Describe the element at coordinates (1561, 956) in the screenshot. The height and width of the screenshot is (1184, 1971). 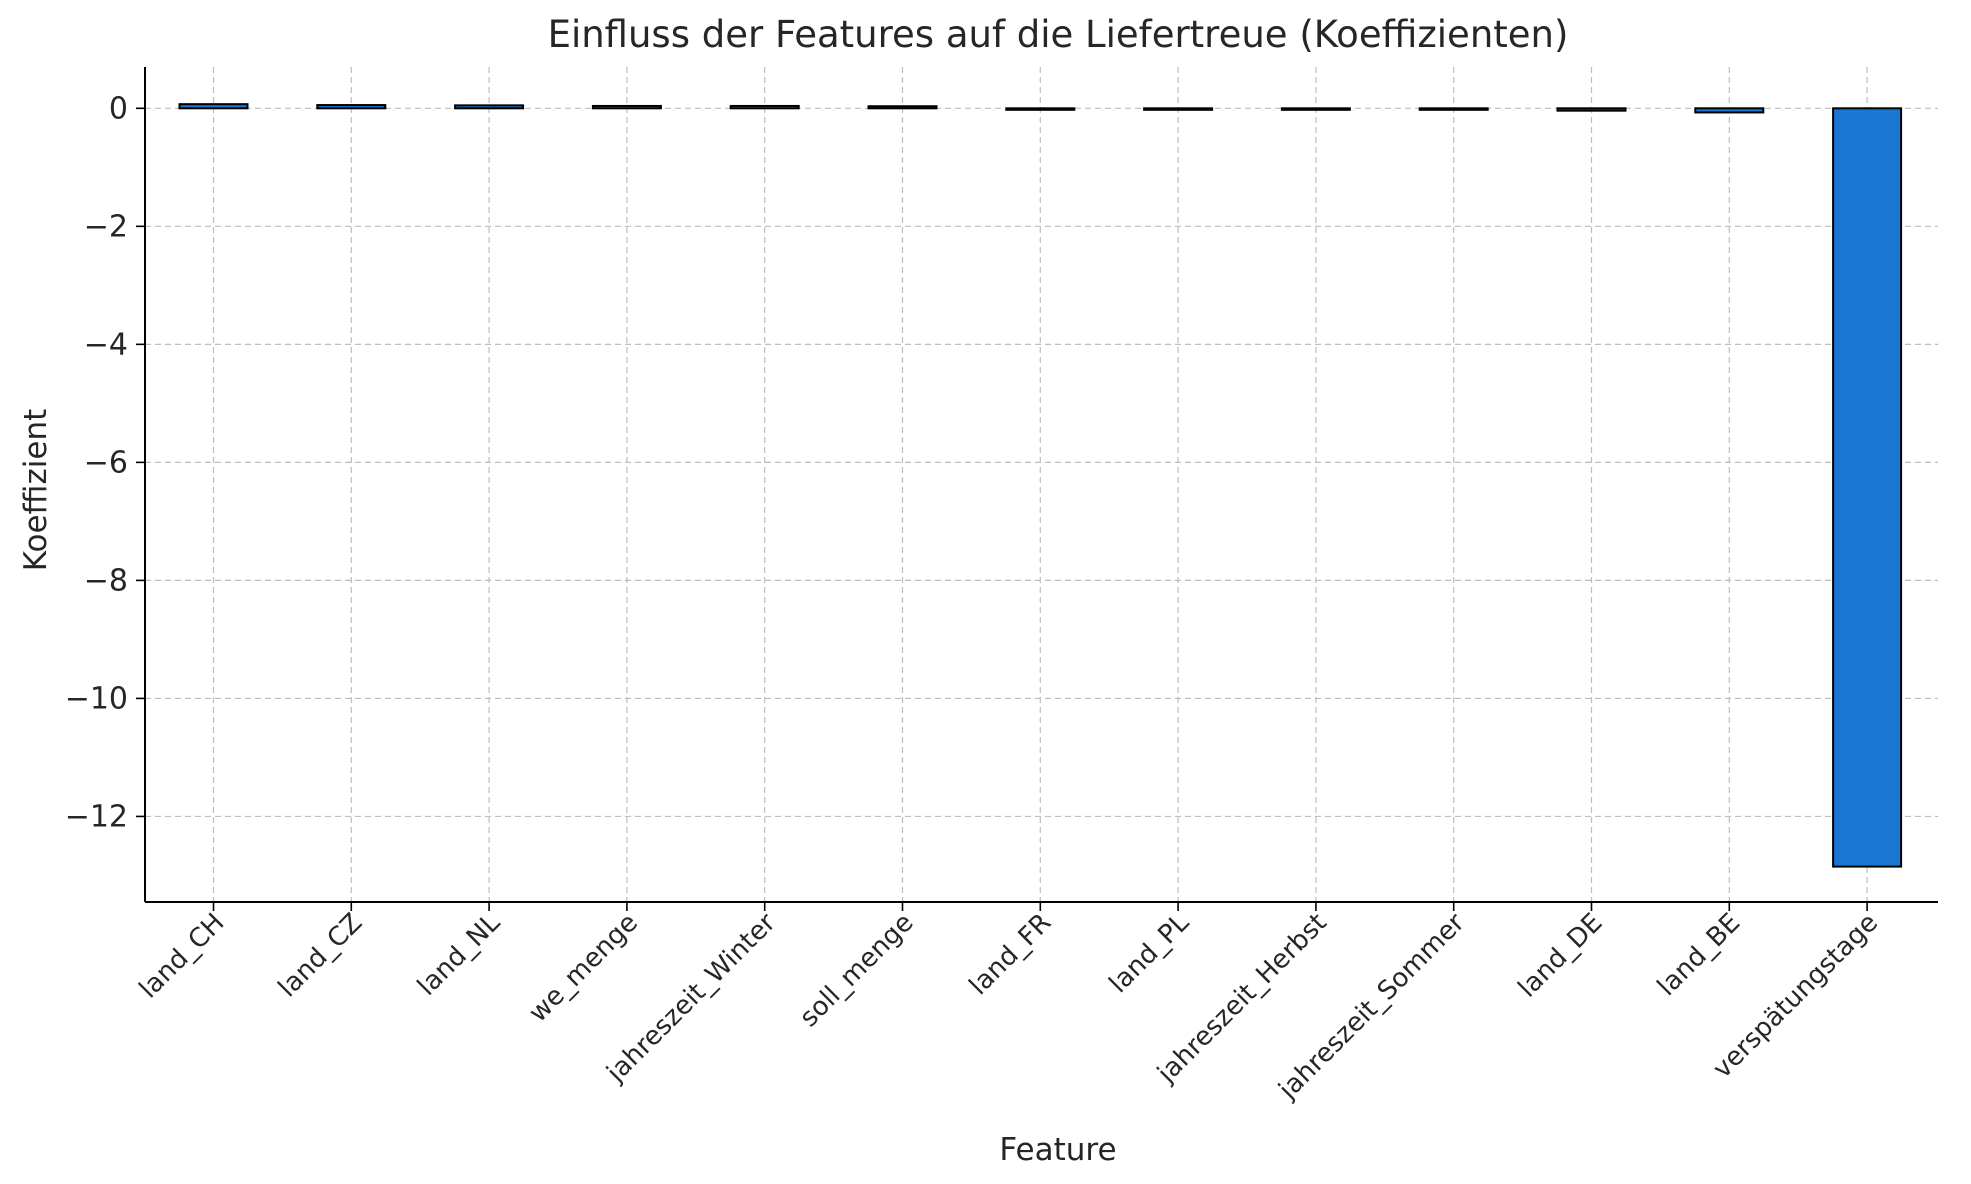
I see `x-tick-label: land_DE` at that location.